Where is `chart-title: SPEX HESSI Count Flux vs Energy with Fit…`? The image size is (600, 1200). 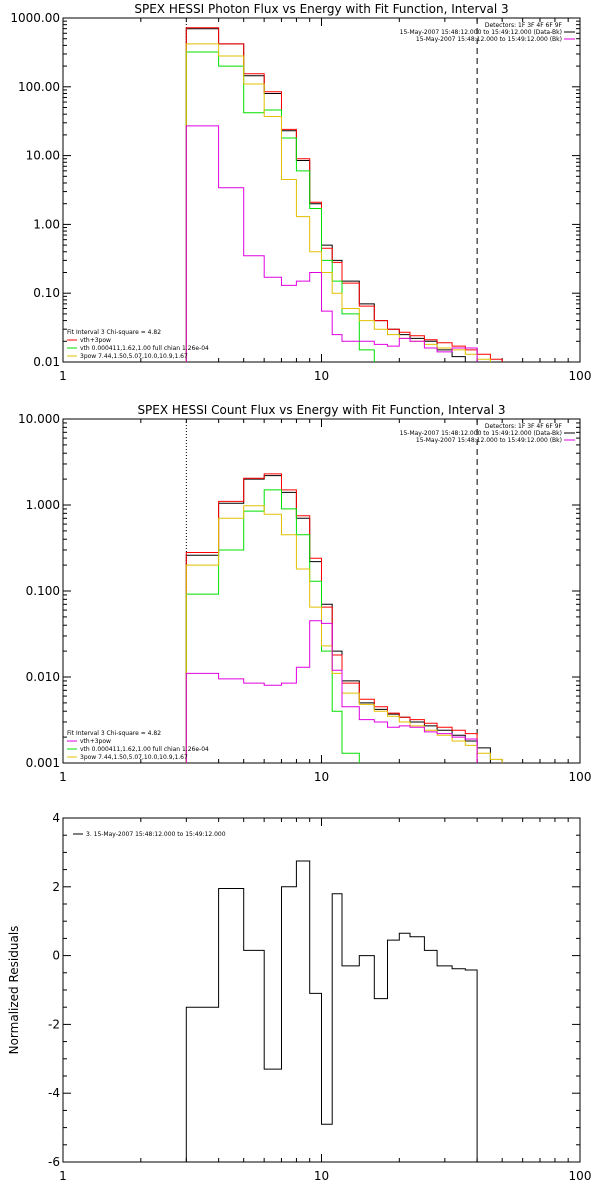
chart-title: SPEX HESSI Count Flux vs Energy with Fit… is located at coordinates (321, 410).